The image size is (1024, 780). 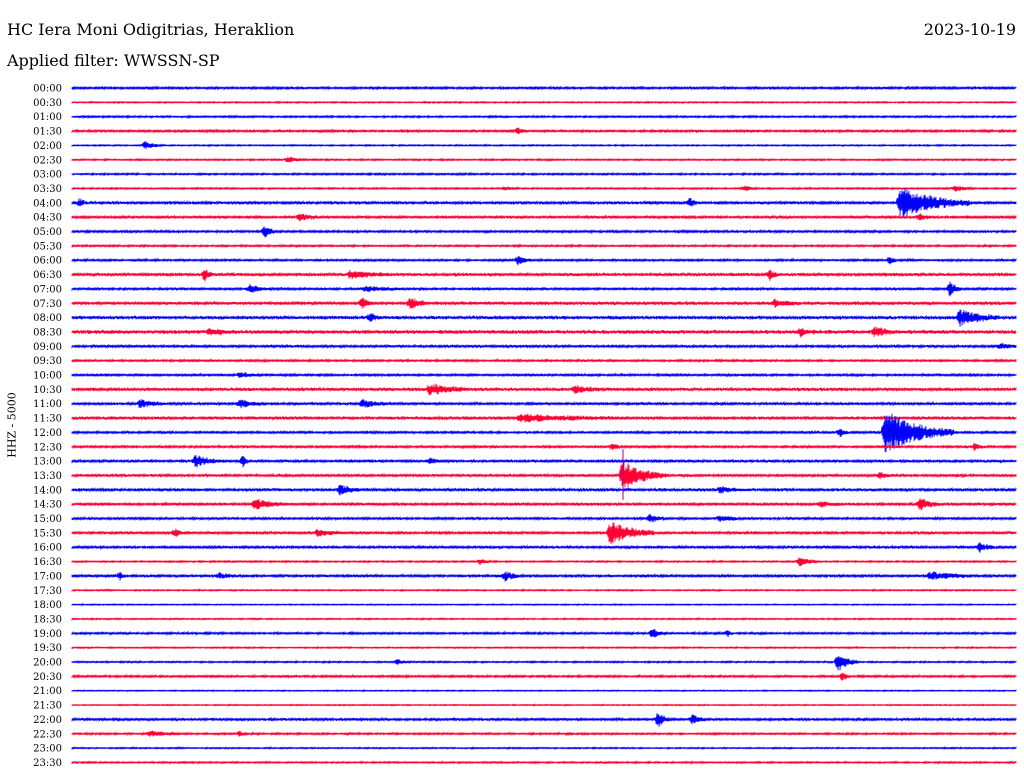 What do you see at coordinates (47, 576) in the screenshot?
I see `row-label: 17:00` at bounding box center [47, 576].